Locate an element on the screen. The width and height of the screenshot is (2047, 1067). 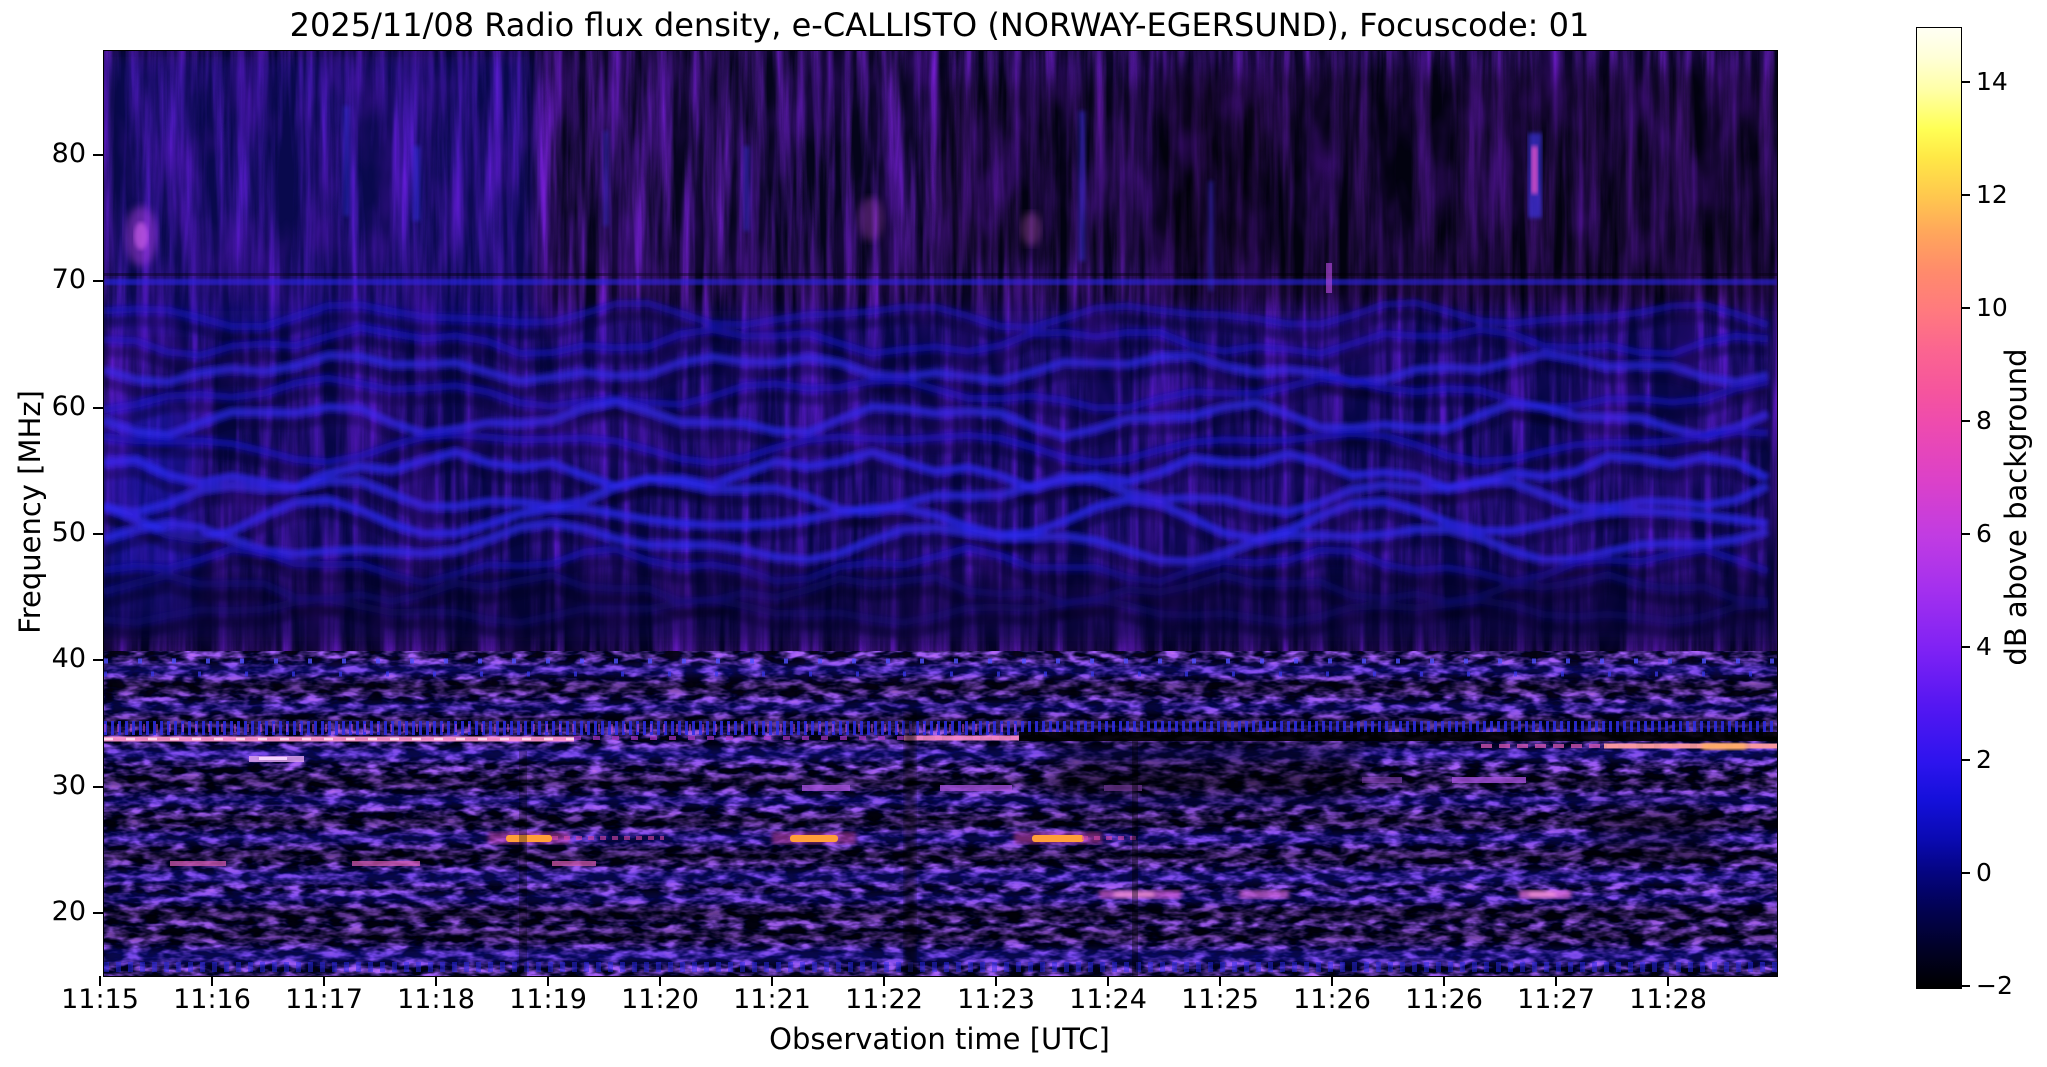
y-tick-label: 80 is located at coordinates (68, 153).